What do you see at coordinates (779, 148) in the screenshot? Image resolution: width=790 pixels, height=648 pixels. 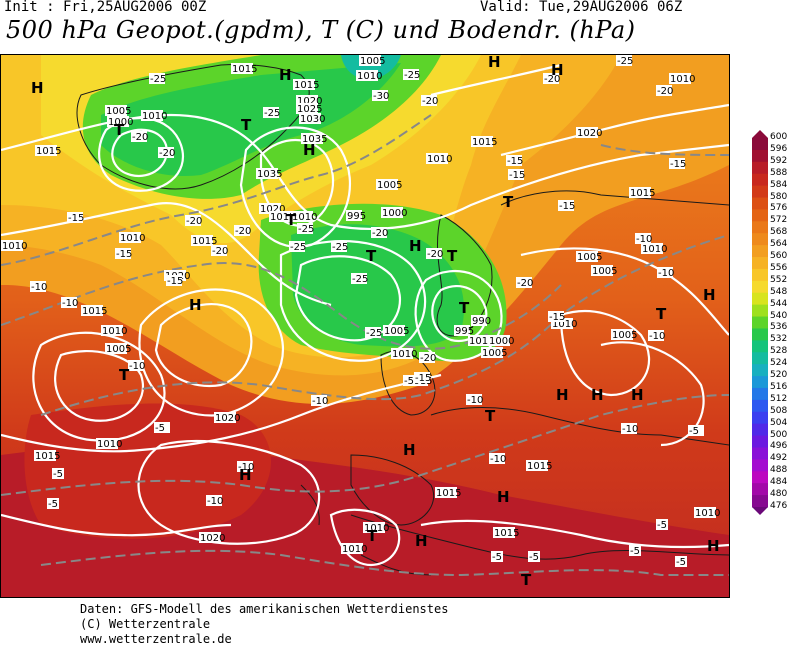 I see `legend-label: 596` at bounding box center [779, 148].